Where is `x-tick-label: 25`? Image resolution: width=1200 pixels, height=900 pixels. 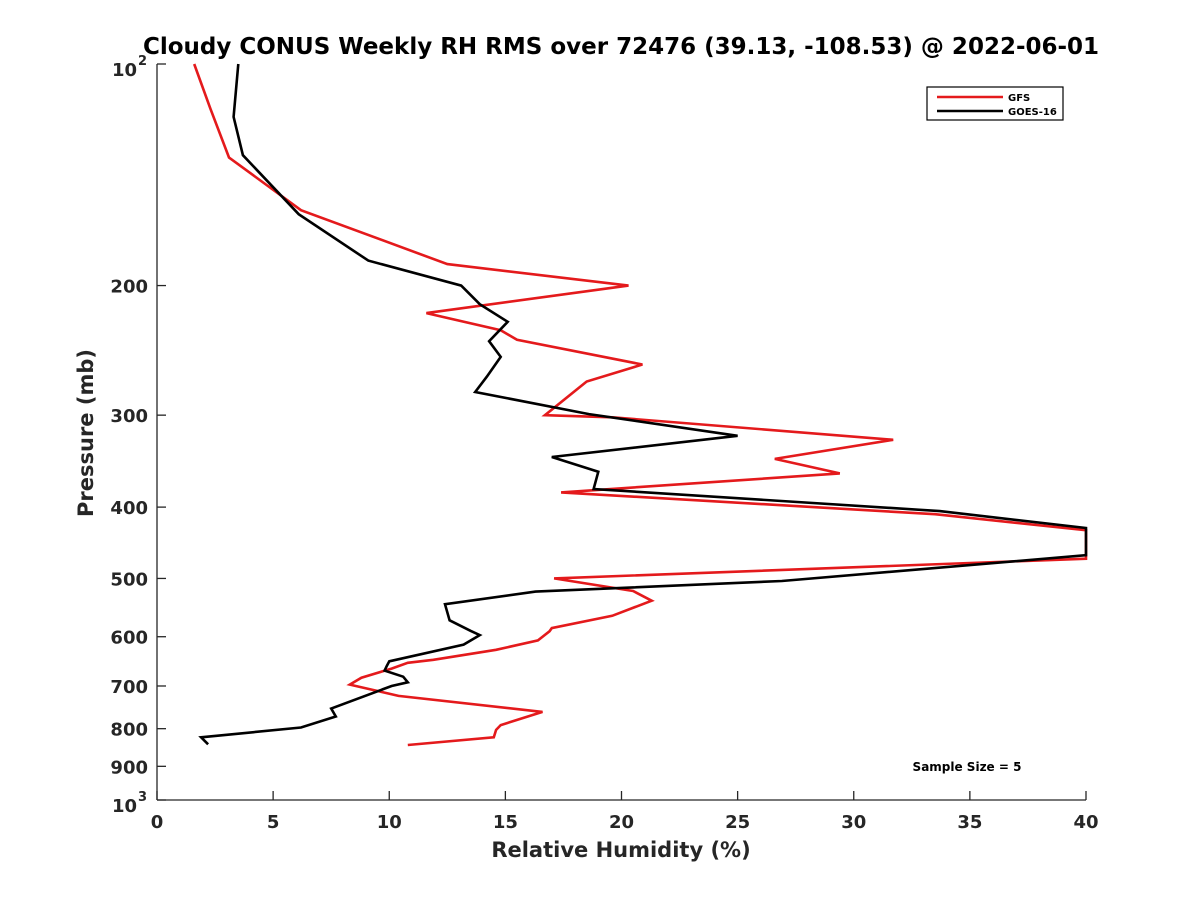 x-tick-label: 25 is located at coordinates (737, 822).